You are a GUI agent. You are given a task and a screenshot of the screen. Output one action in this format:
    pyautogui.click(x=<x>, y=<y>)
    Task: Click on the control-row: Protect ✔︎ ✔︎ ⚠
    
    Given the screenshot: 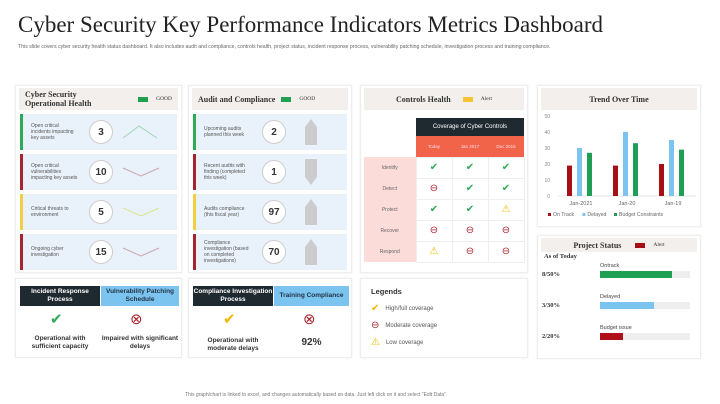 What is the action you would take?
    pyautogui.click(x=444, y=209)
    